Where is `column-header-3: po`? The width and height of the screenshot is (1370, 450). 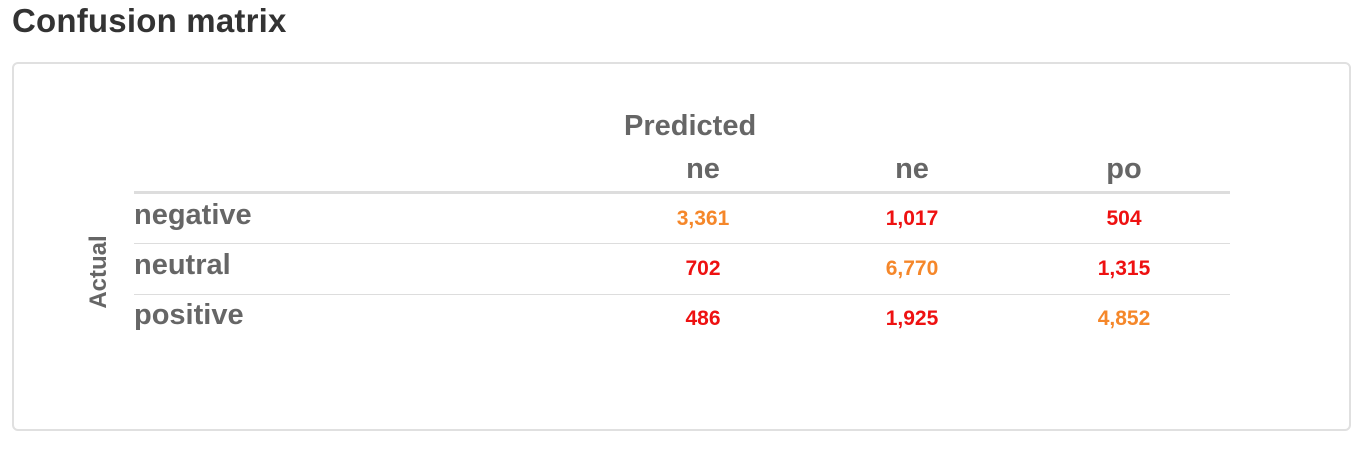
column-header-3: po is located at coordinates (1124, 169).